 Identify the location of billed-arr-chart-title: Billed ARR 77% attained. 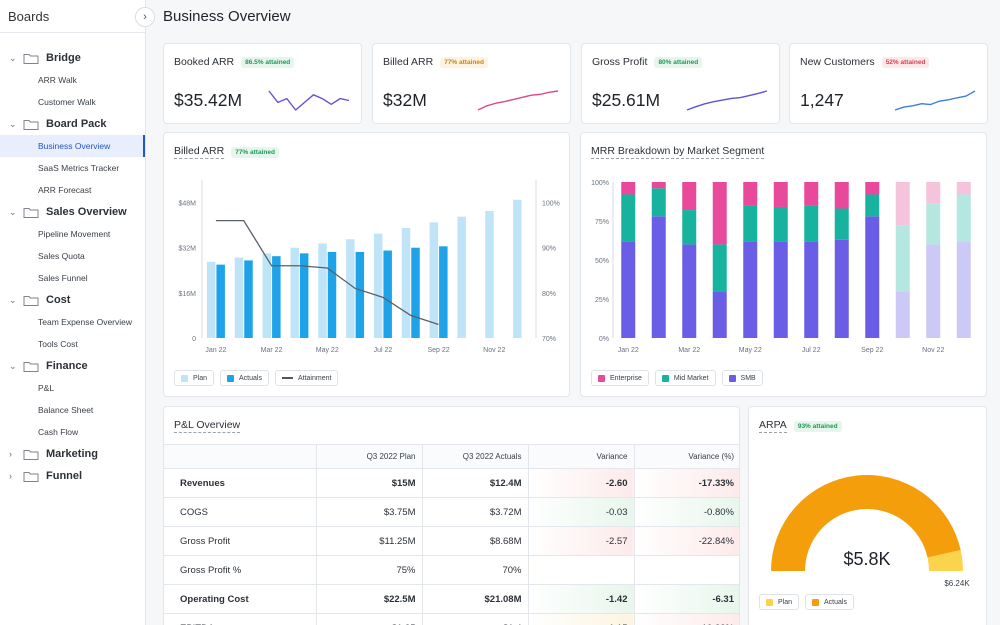
(226, 152).